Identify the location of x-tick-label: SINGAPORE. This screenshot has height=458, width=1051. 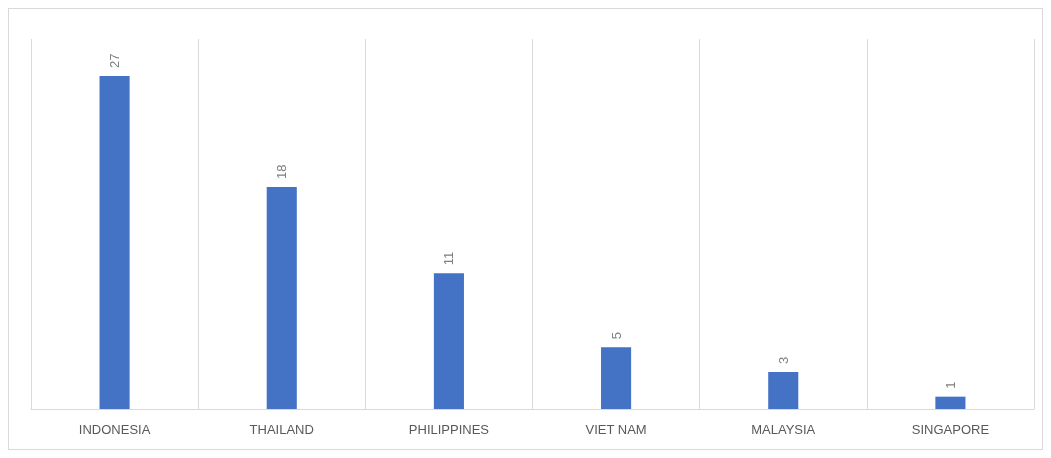
(950, 429).